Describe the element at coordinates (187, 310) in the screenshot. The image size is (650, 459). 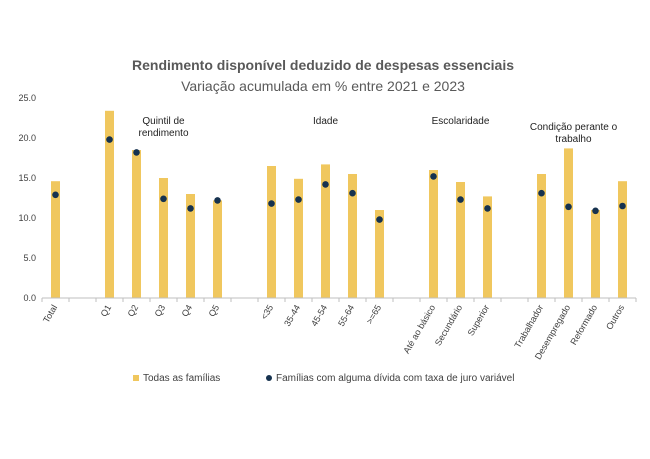
I see `x-tick-label: Q4` at that location.